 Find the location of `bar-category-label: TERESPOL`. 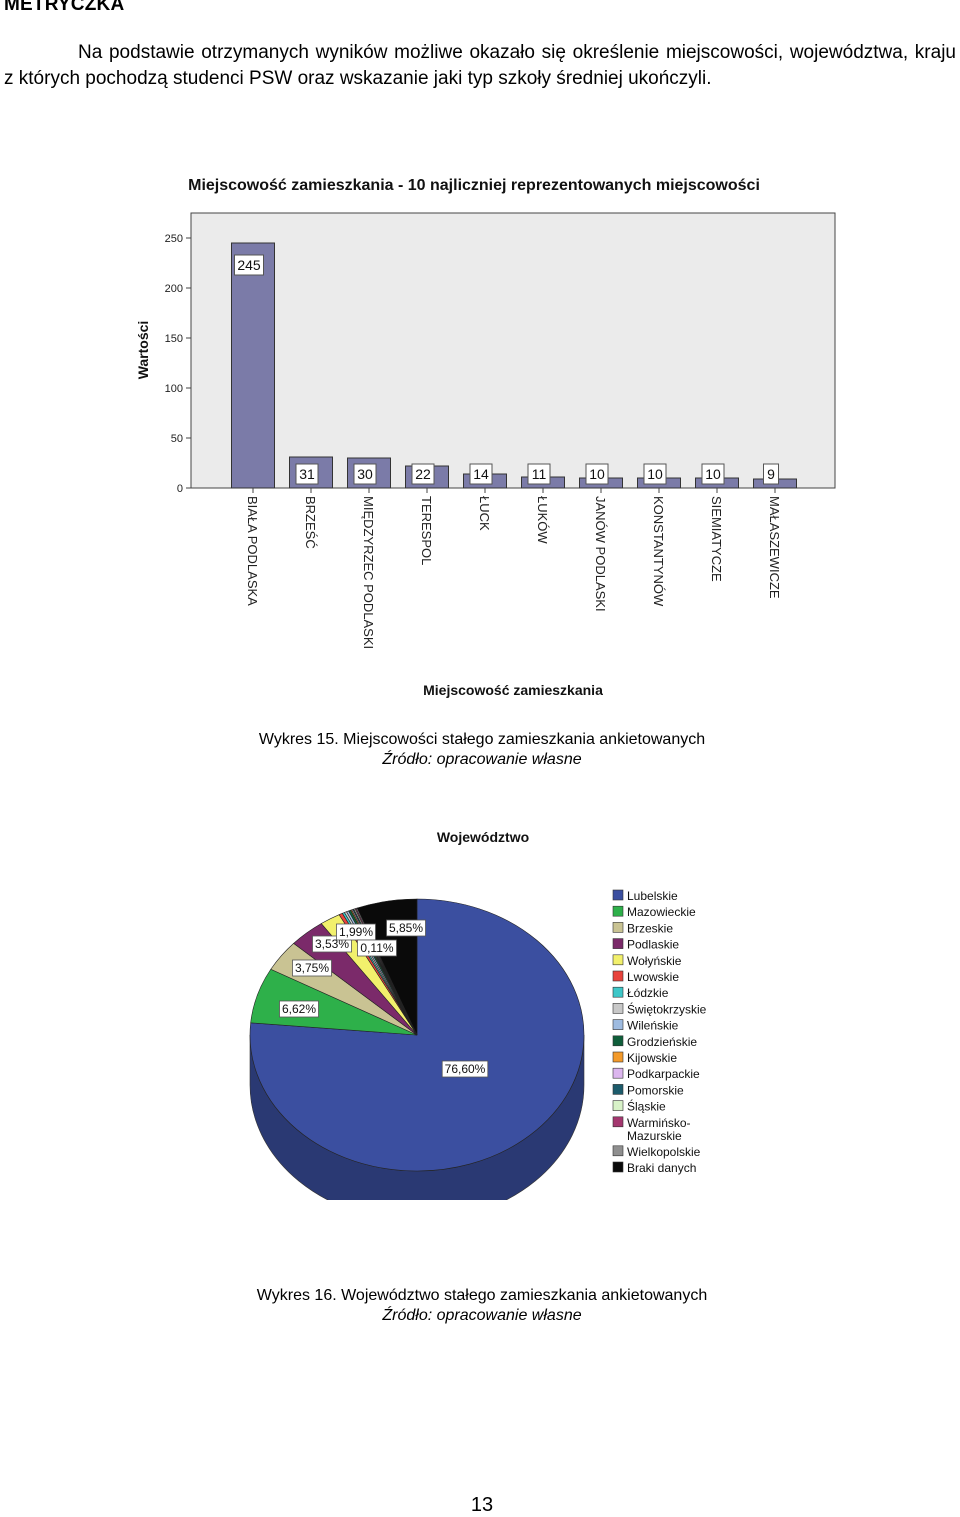

bar-category-label: TERESPOL is located at coordinates (426, 530).